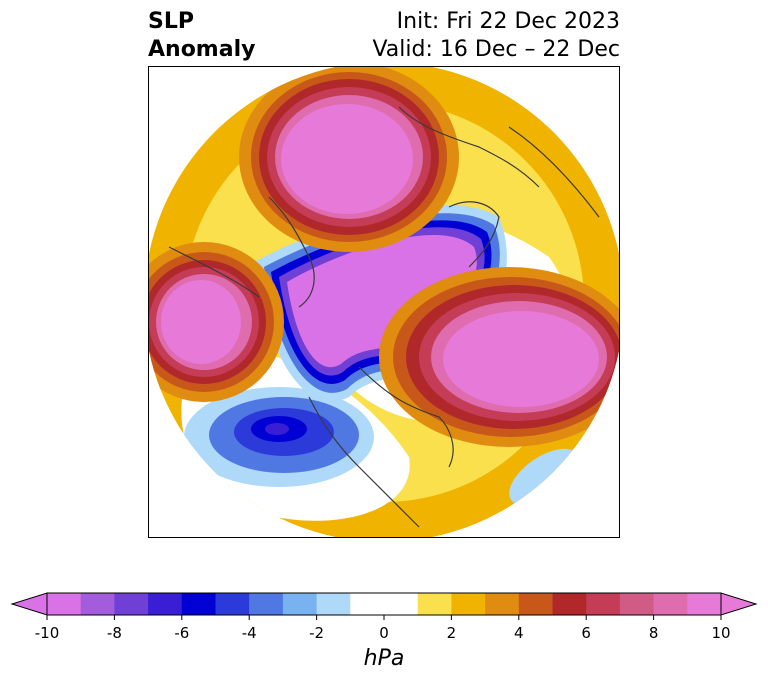 This screenshot has width=768, height=684. Describe the element at coordinates (29, 604) in the screenshot. I see `colorbar-extend-low` at that location.